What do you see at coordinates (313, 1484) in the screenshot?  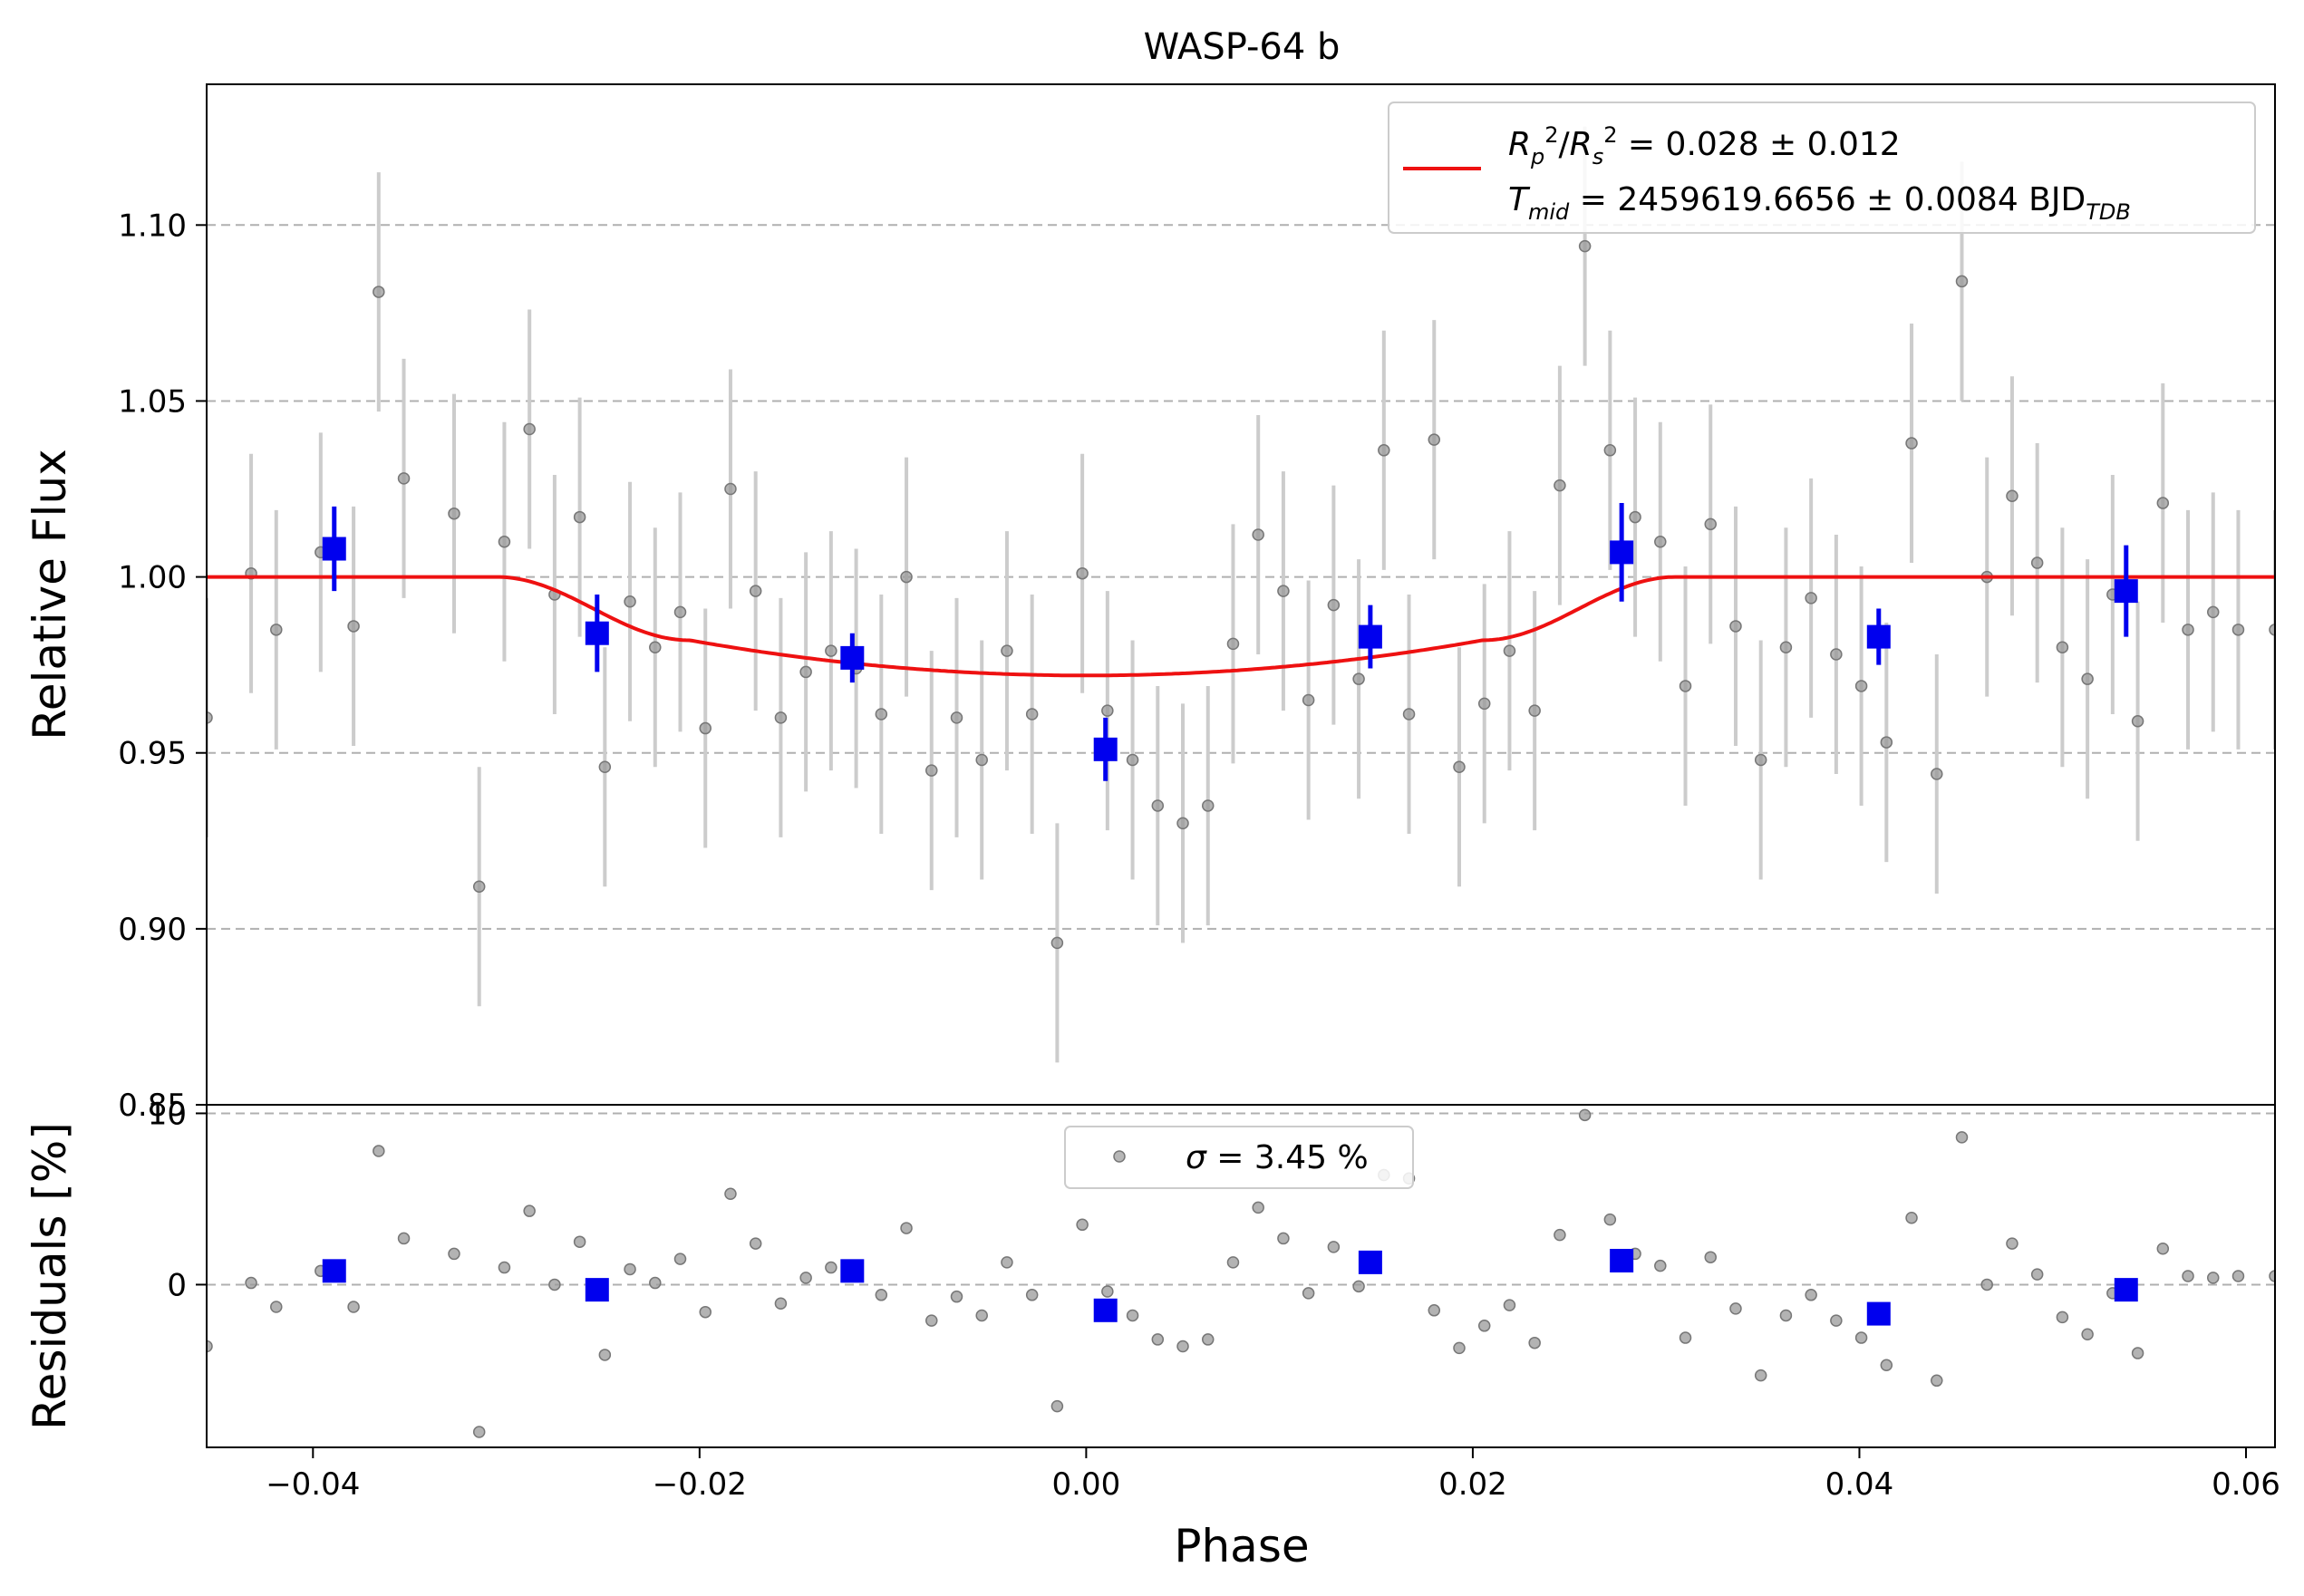 I see `phase-x-tick-label: −0.04` at bounding box center [313, 1484].